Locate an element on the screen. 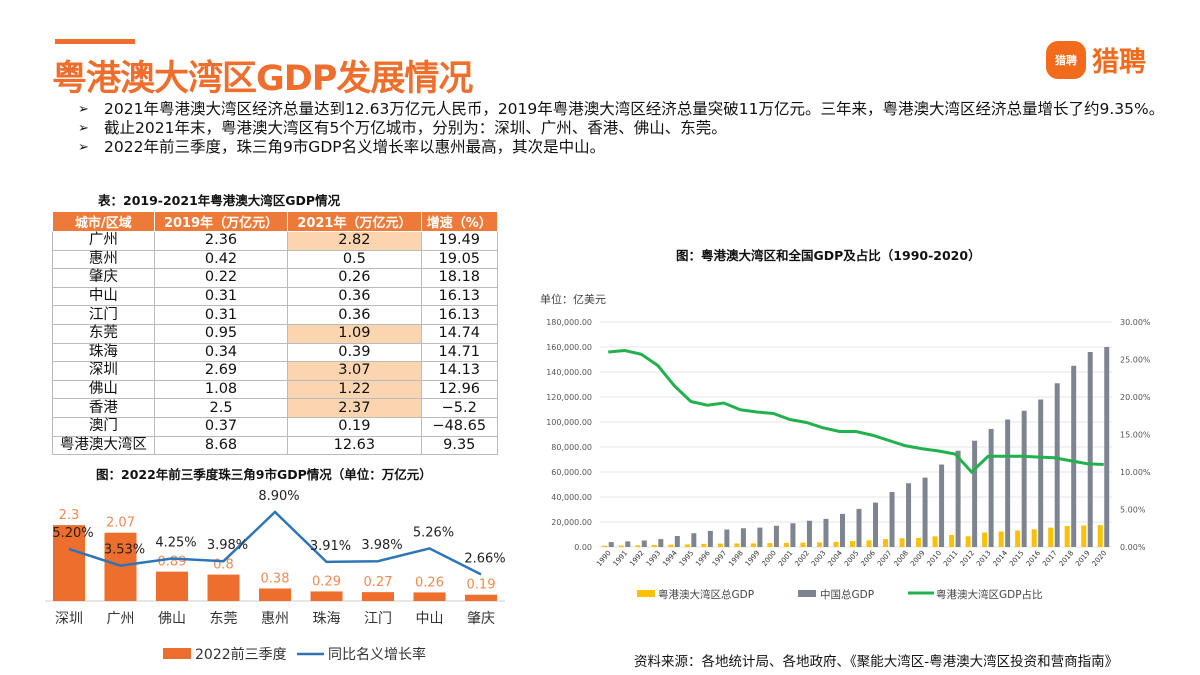 Image resolution: width=1200 pixels, height=675 pixels. table-row: 江门 0.31 0.36 16.13 is located at coordinates (275, 315).